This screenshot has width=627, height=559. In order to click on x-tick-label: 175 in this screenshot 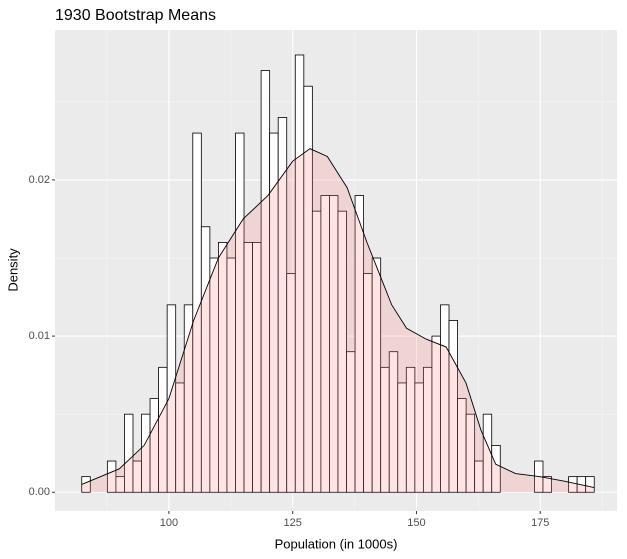, I will do `click(540, 523)`.